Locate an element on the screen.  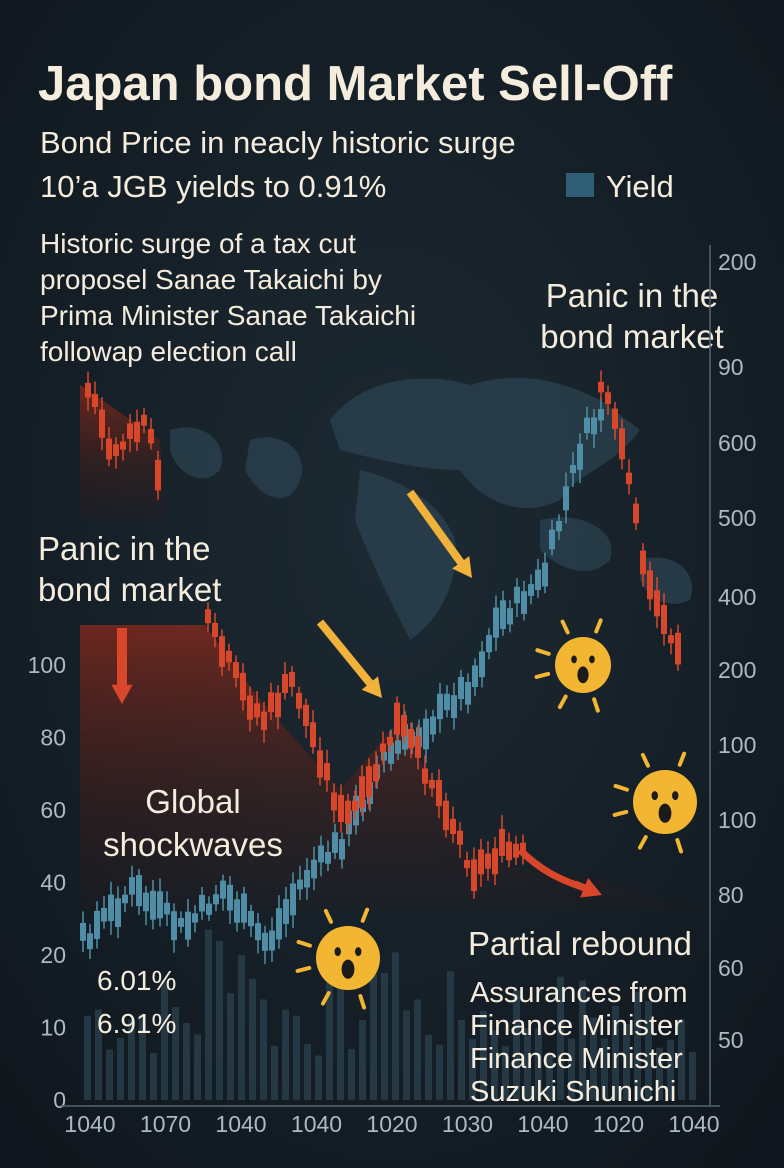
arrow-head is located at coordinates (371, 687).